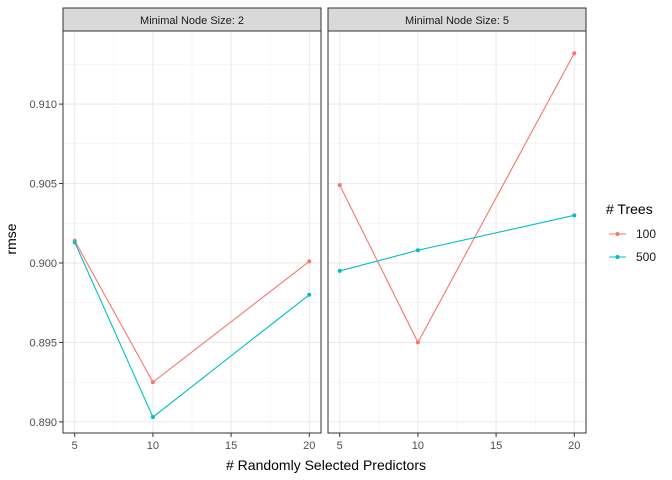  Describe the element at coordinates (629, 209) in the screenshot. I see `legend-title: # Trees` at that location.